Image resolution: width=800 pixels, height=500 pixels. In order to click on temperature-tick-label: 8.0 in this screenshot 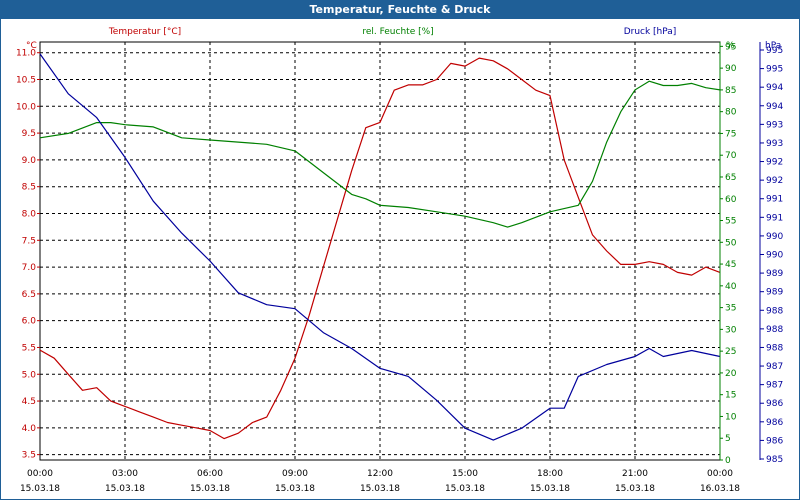, I will do `click(29, 214)`.